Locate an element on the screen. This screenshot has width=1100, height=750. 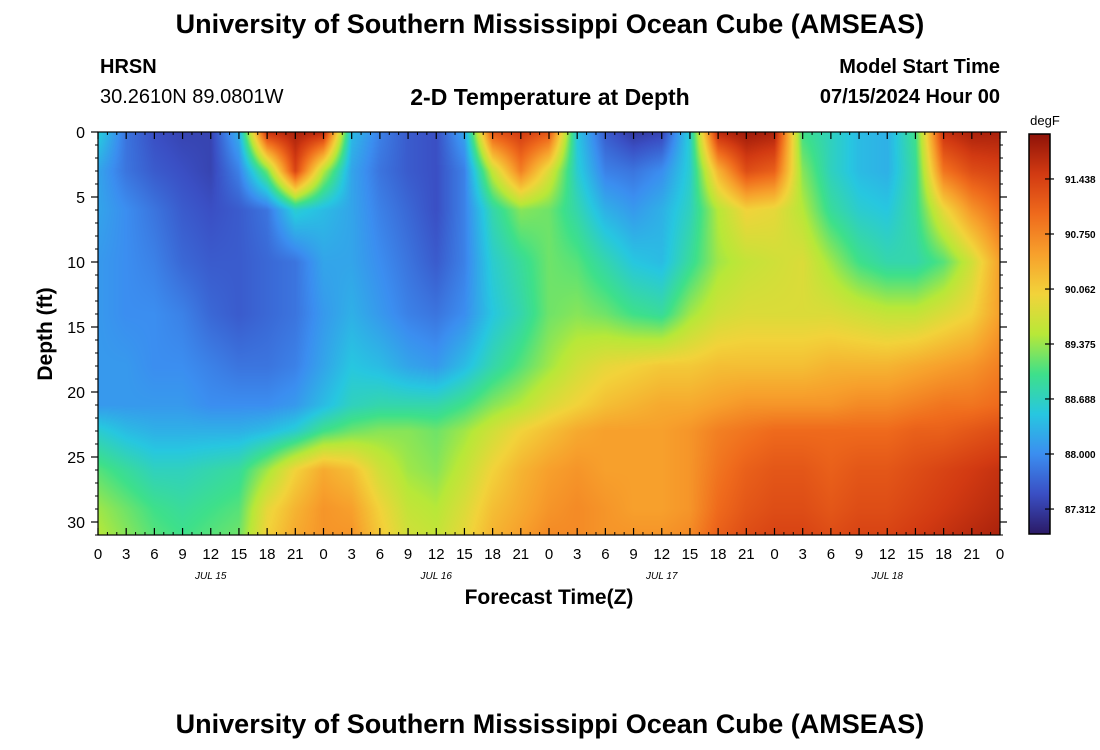
colorbar-tick-label: 90.062 is located at coordinates (1080, 290).